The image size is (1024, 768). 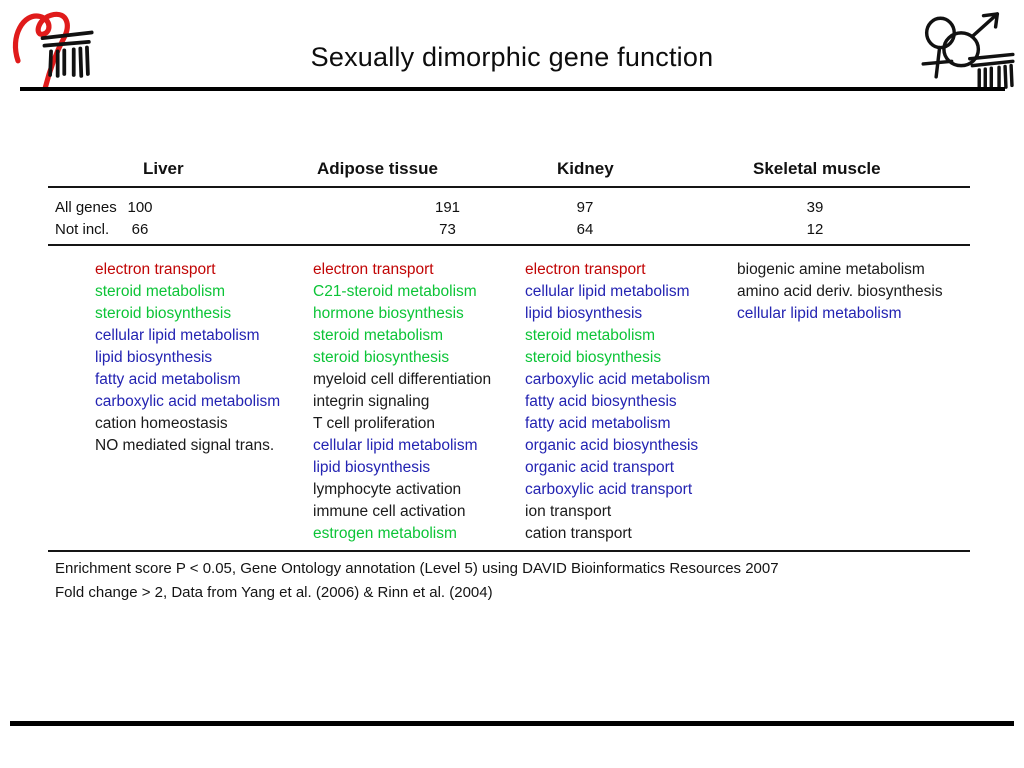 What do you see at coordinates (600, 467) in the screenshot?
I see `go-term: organic acid transport` at bounding box center [600, 467].